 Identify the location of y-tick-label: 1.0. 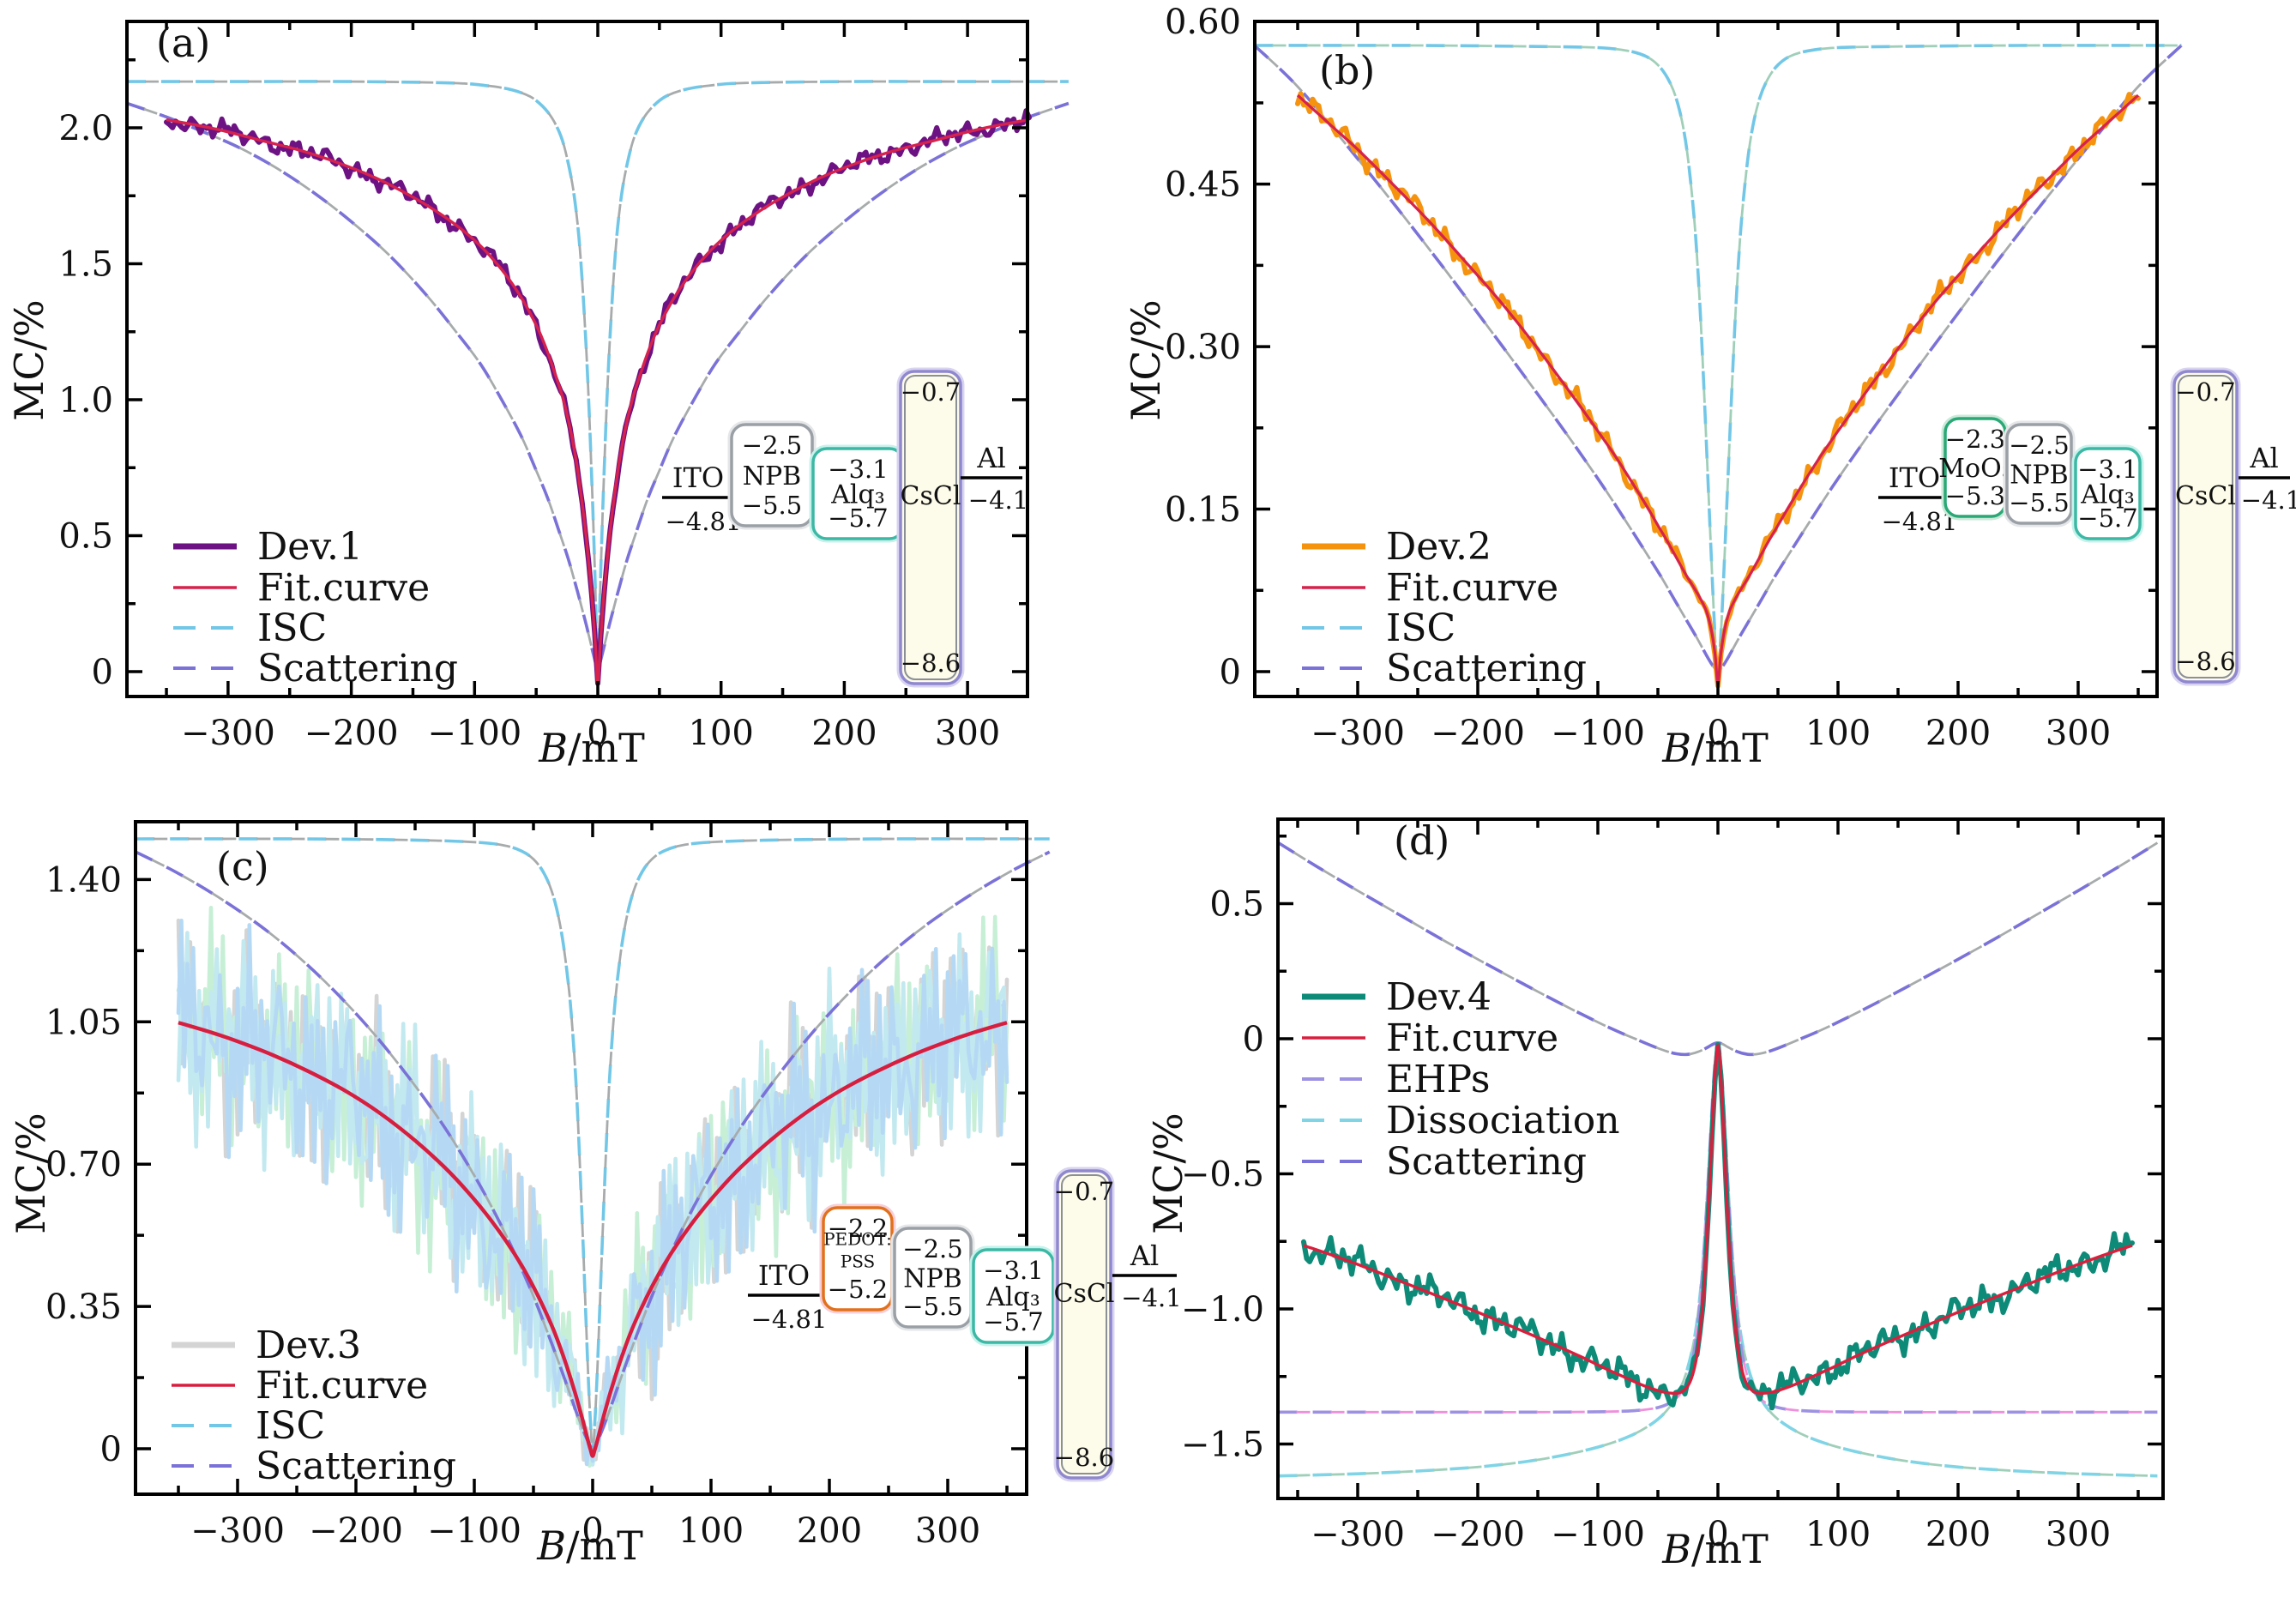
(85, 400).